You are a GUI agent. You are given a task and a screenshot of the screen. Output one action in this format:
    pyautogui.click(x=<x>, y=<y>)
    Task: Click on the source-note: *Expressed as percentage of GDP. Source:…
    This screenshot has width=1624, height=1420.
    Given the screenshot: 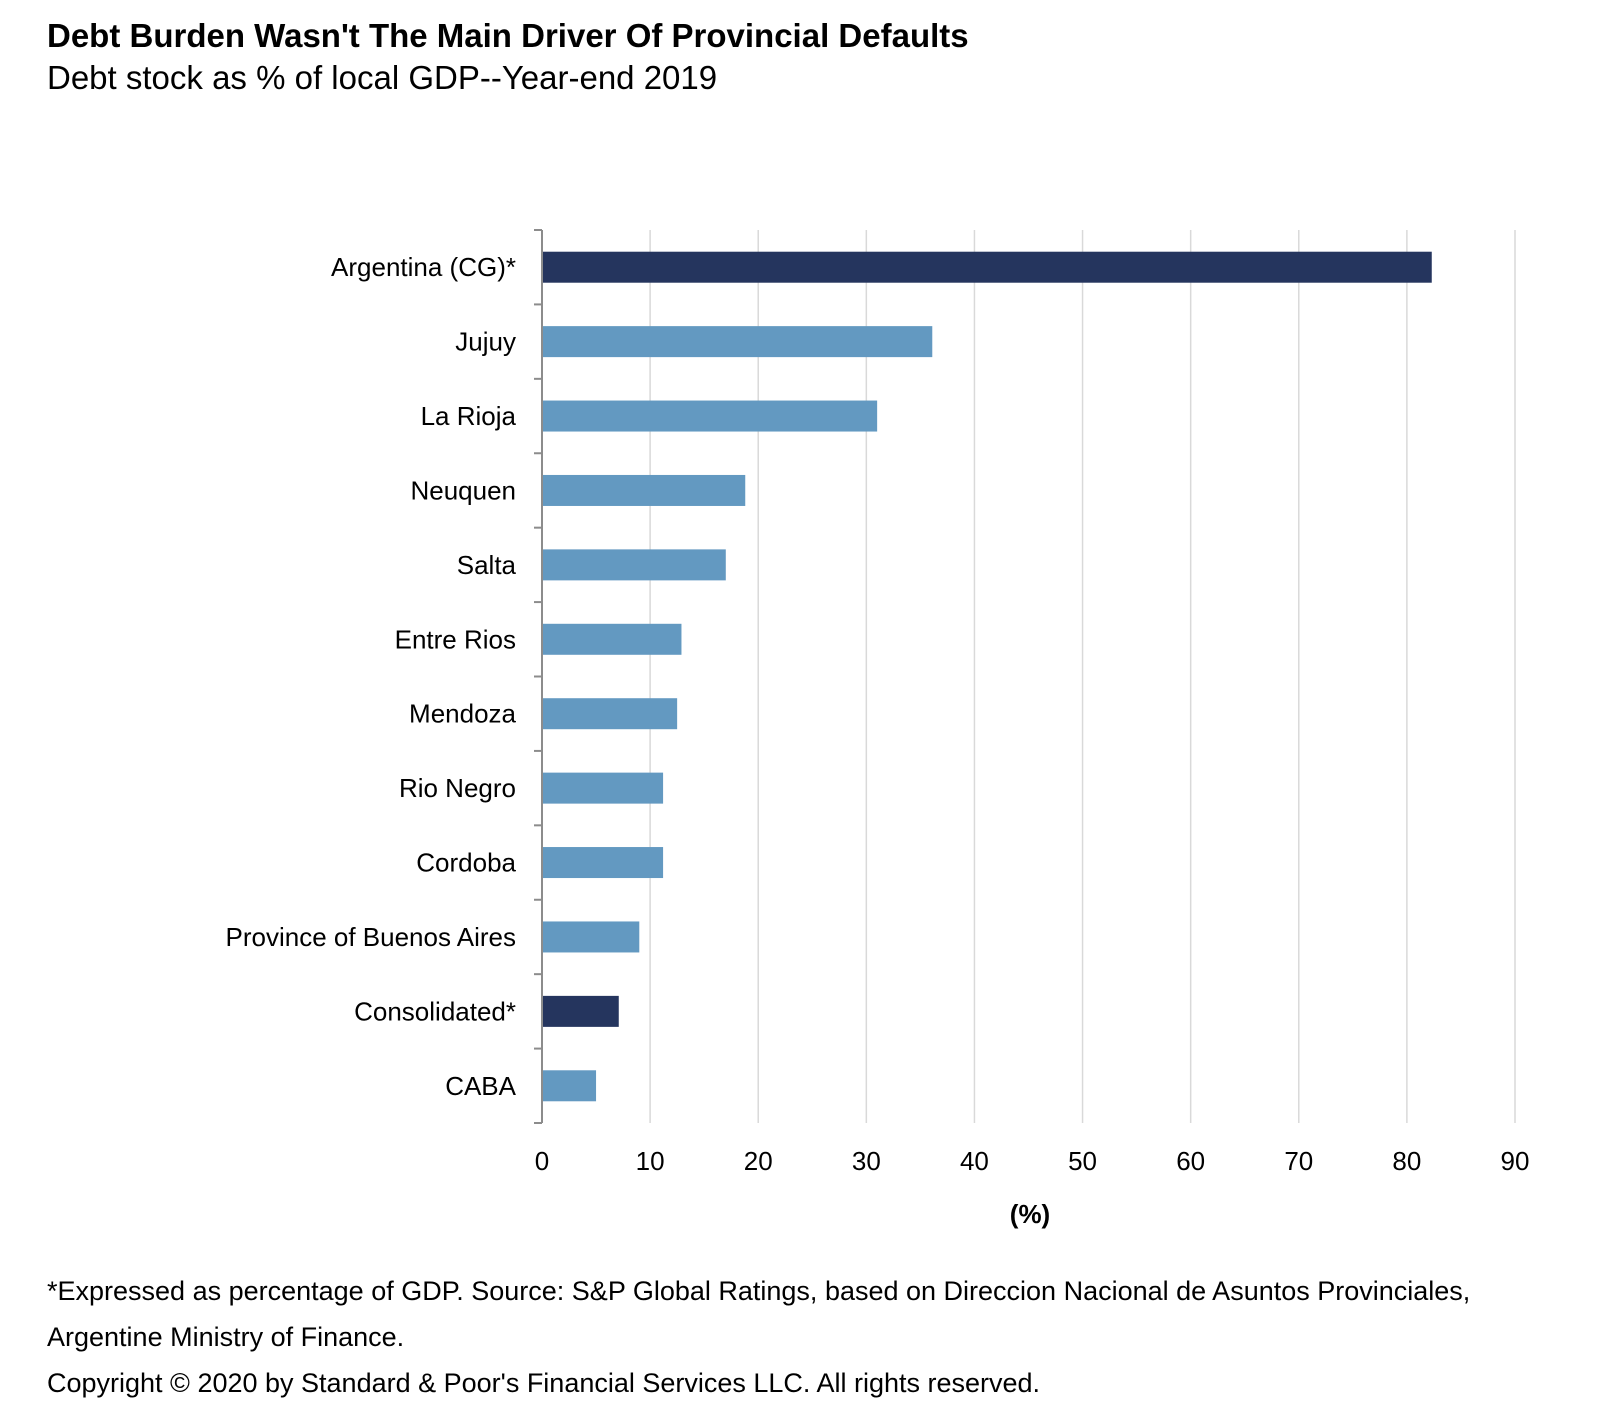 What is the action you would take?
    pyautogui.click(x=759, y=1314)
    